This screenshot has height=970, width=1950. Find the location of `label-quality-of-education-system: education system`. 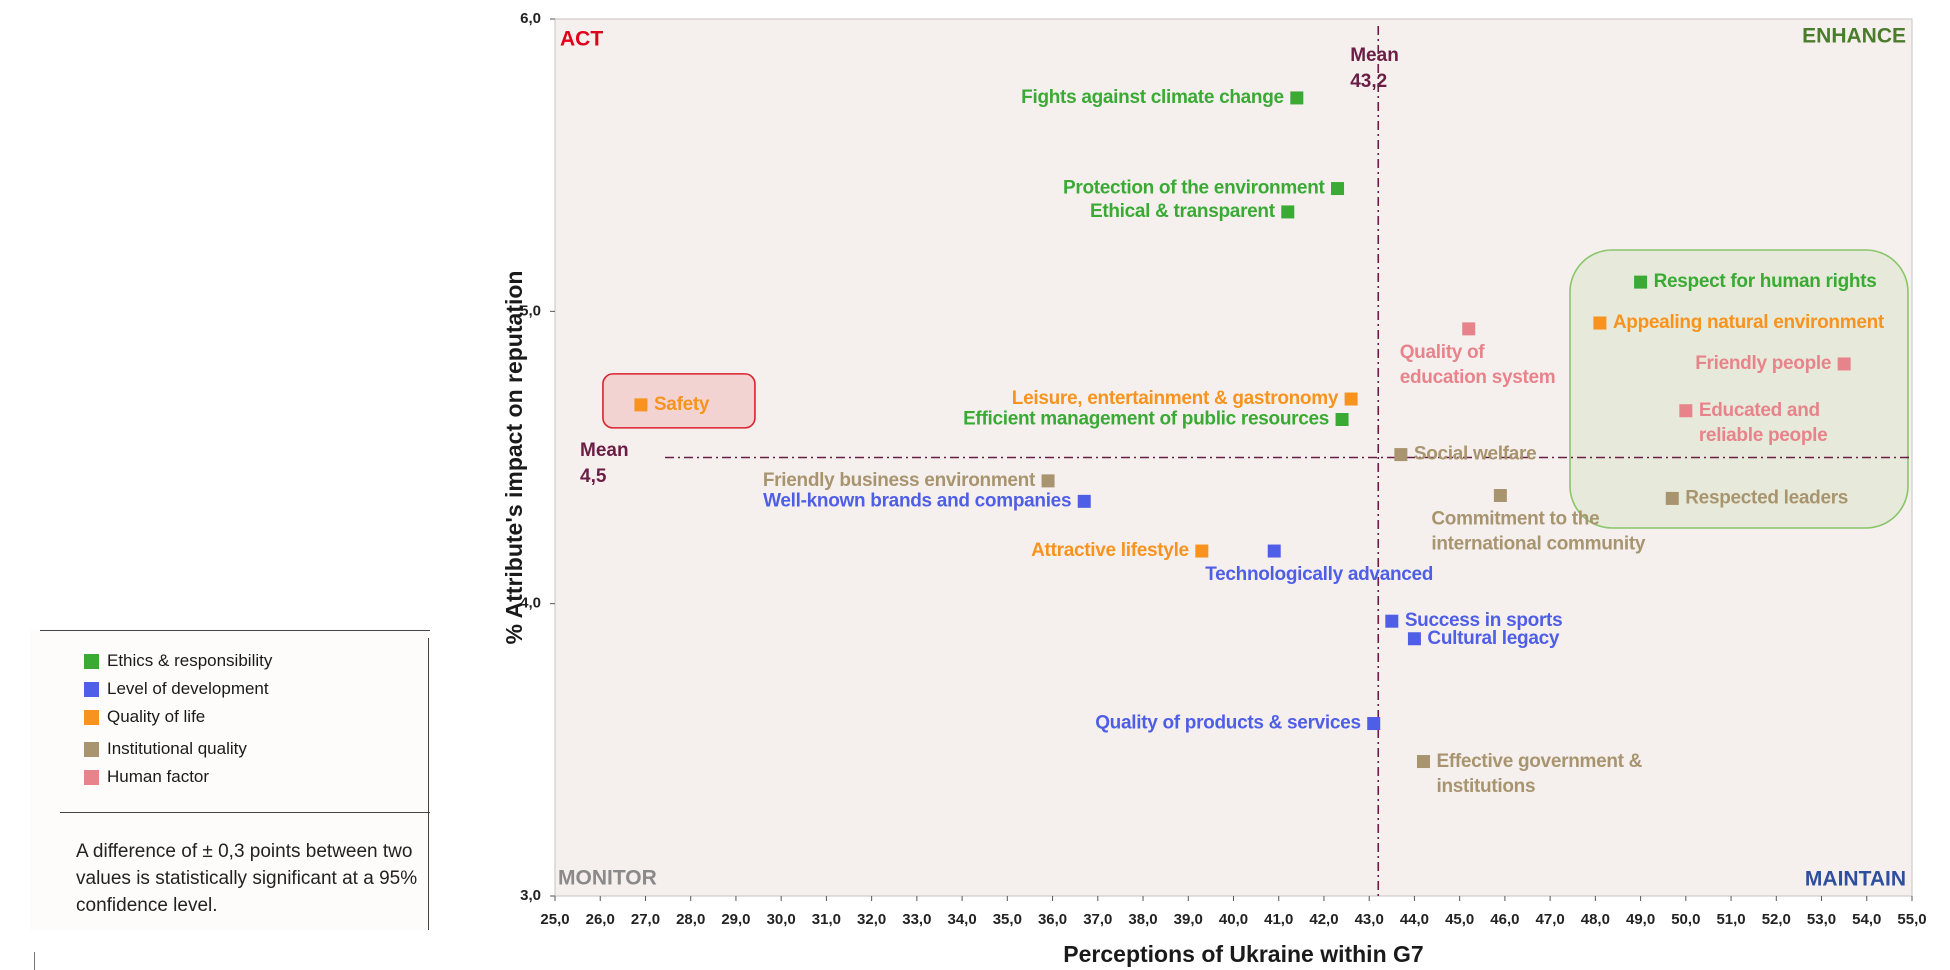

label-quality-of-education-system: education system is located at coordinates (1478, 377).